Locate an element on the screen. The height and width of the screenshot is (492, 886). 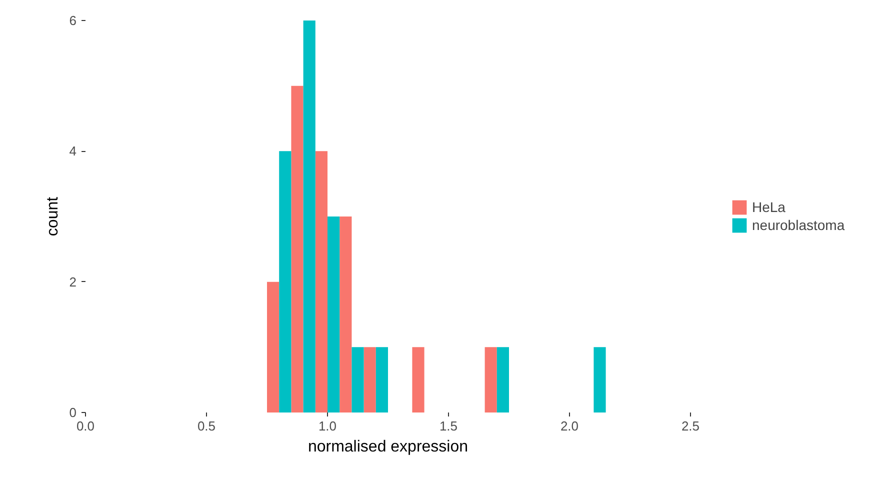
x-tick-label: 2.5 is located at coordinates (690, 426).